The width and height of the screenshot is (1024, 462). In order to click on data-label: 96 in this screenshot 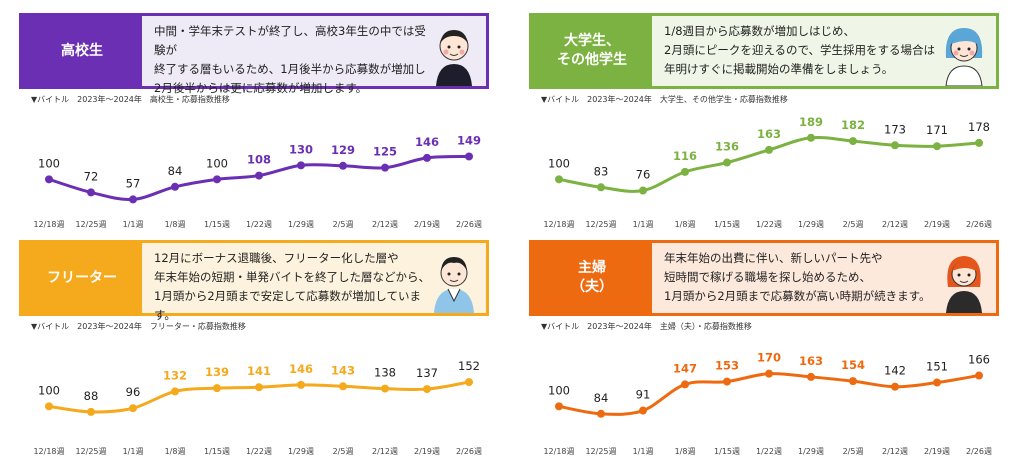, I will do `click(133, 392)`.